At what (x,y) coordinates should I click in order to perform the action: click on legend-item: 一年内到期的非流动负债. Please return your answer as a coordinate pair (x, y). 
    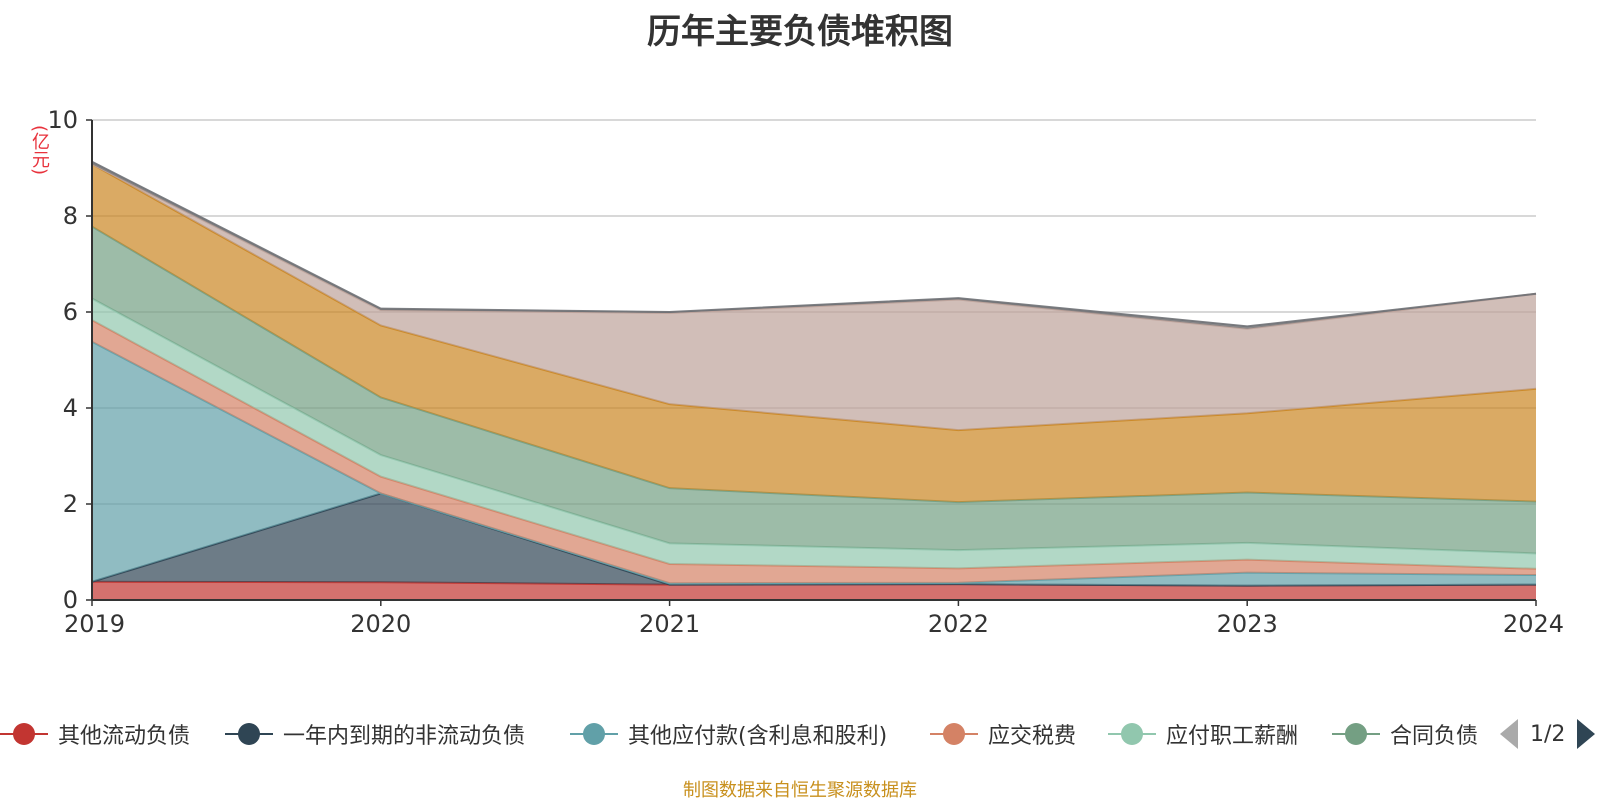
    Looking at the image, I should click on (375, 734).